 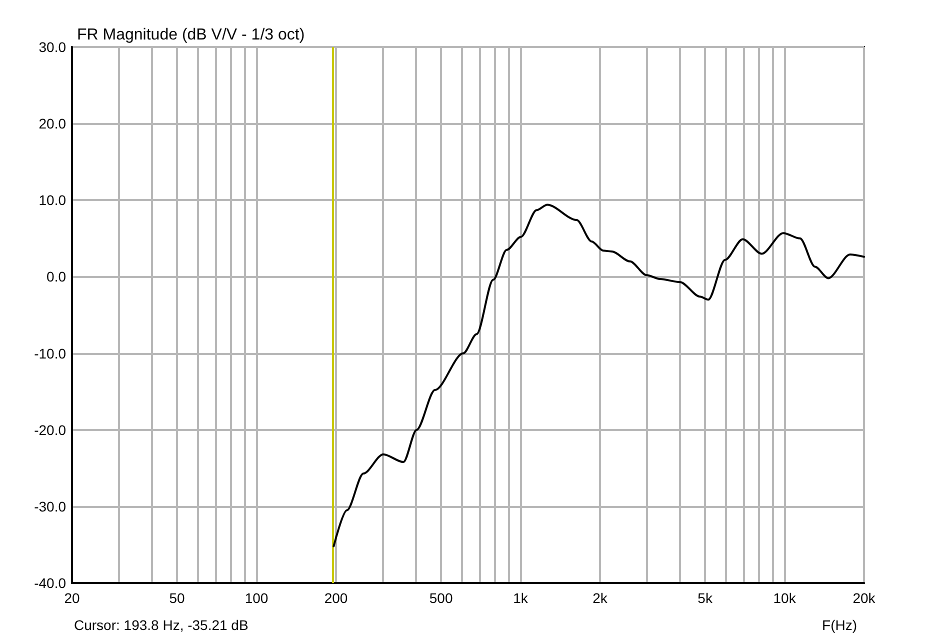 I want to click on x-tick-label: 10k, so click(x=785, y=598).